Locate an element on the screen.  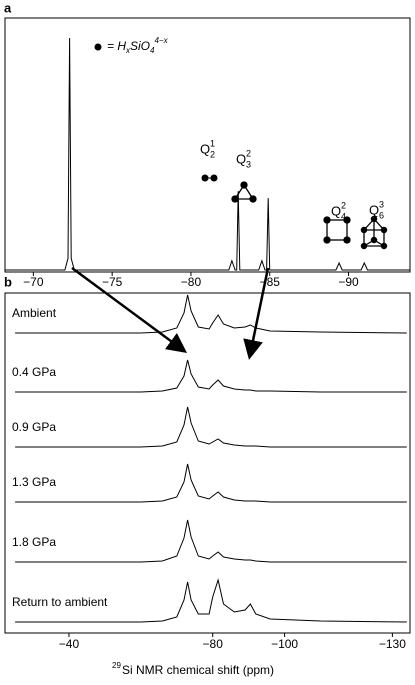
series-label: 0.9 GPa is located at coordinates (34, 427).